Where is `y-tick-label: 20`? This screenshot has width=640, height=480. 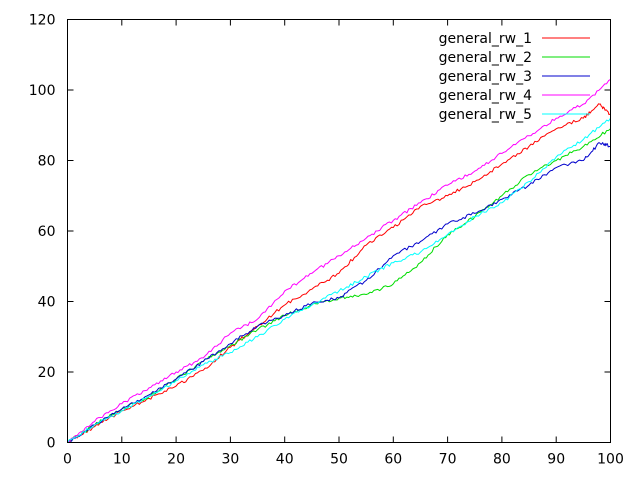
y-tick-label: 20 is located at coordinates (47, 373).